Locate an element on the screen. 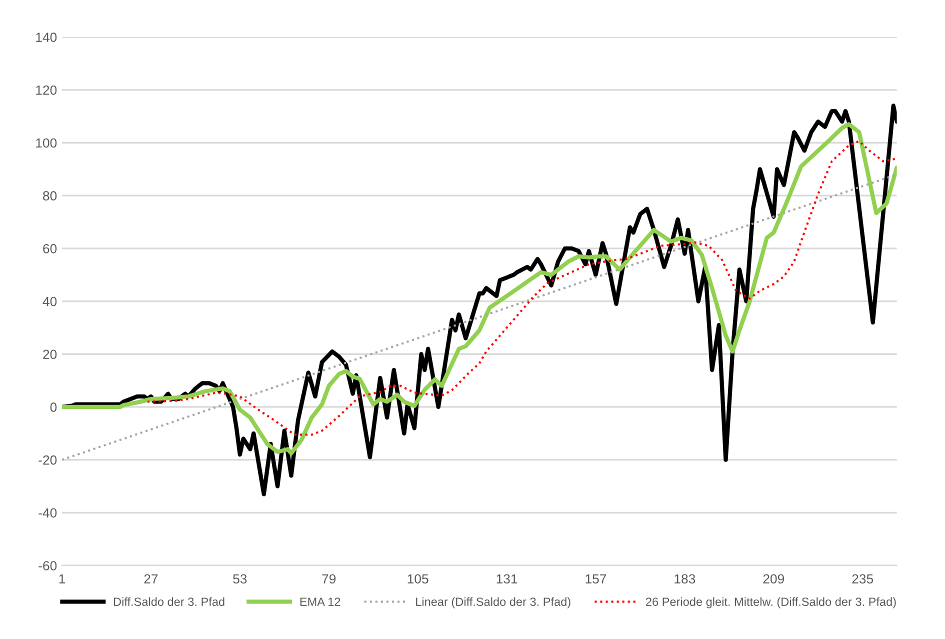 This screenshot has width=945, height=639. y-tick-label: 40 is located at coordinates (49, 301).